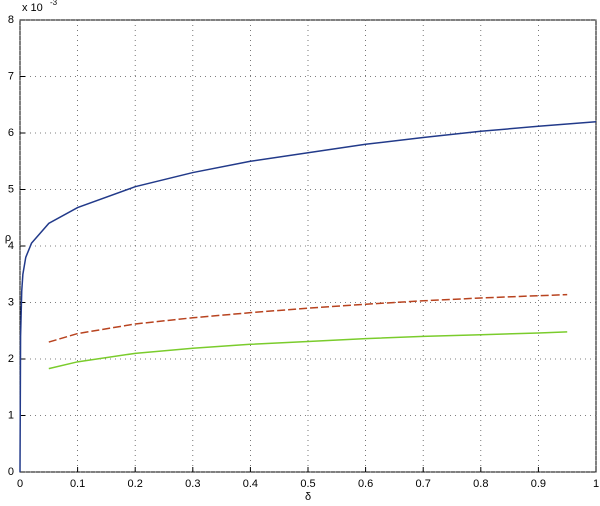 This screenshot has height=506, width=600. What do you see at coordinates (307, 484) in the screenshot?
I see `x-tick-label: 0.5` at bounding box center [307, 484].